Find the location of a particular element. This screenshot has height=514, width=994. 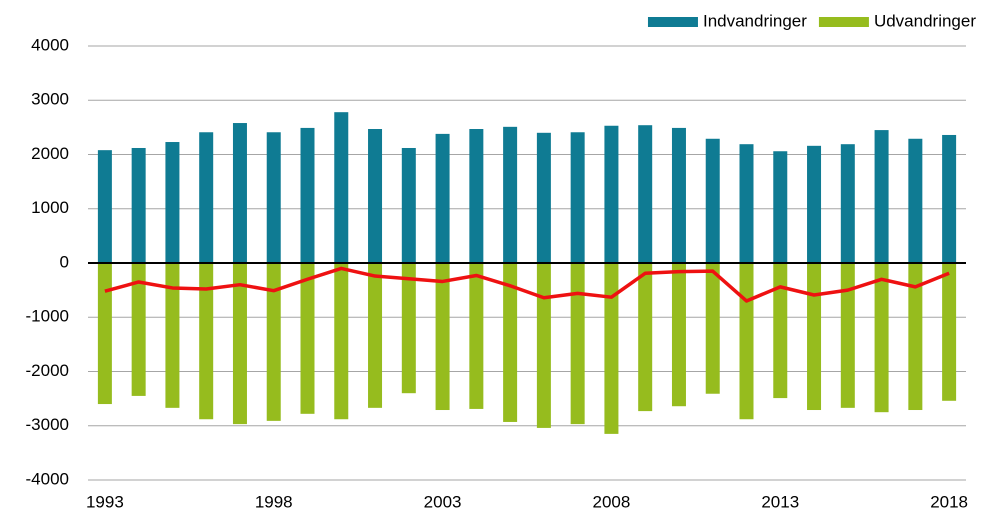

y-tick-label: 3000 is located at coordinates (50, 99).